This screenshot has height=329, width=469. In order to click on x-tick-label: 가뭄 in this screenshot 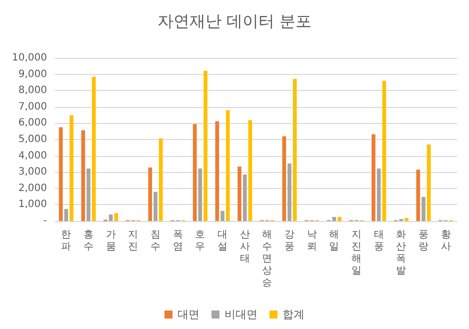, I will do `click(111, 241)`.